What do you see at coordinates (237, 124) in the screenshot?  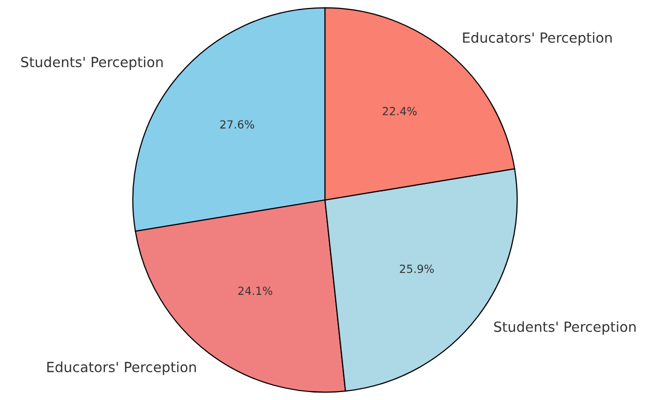 I see `data-label: 27.6%` at bounding box center [237, 124].